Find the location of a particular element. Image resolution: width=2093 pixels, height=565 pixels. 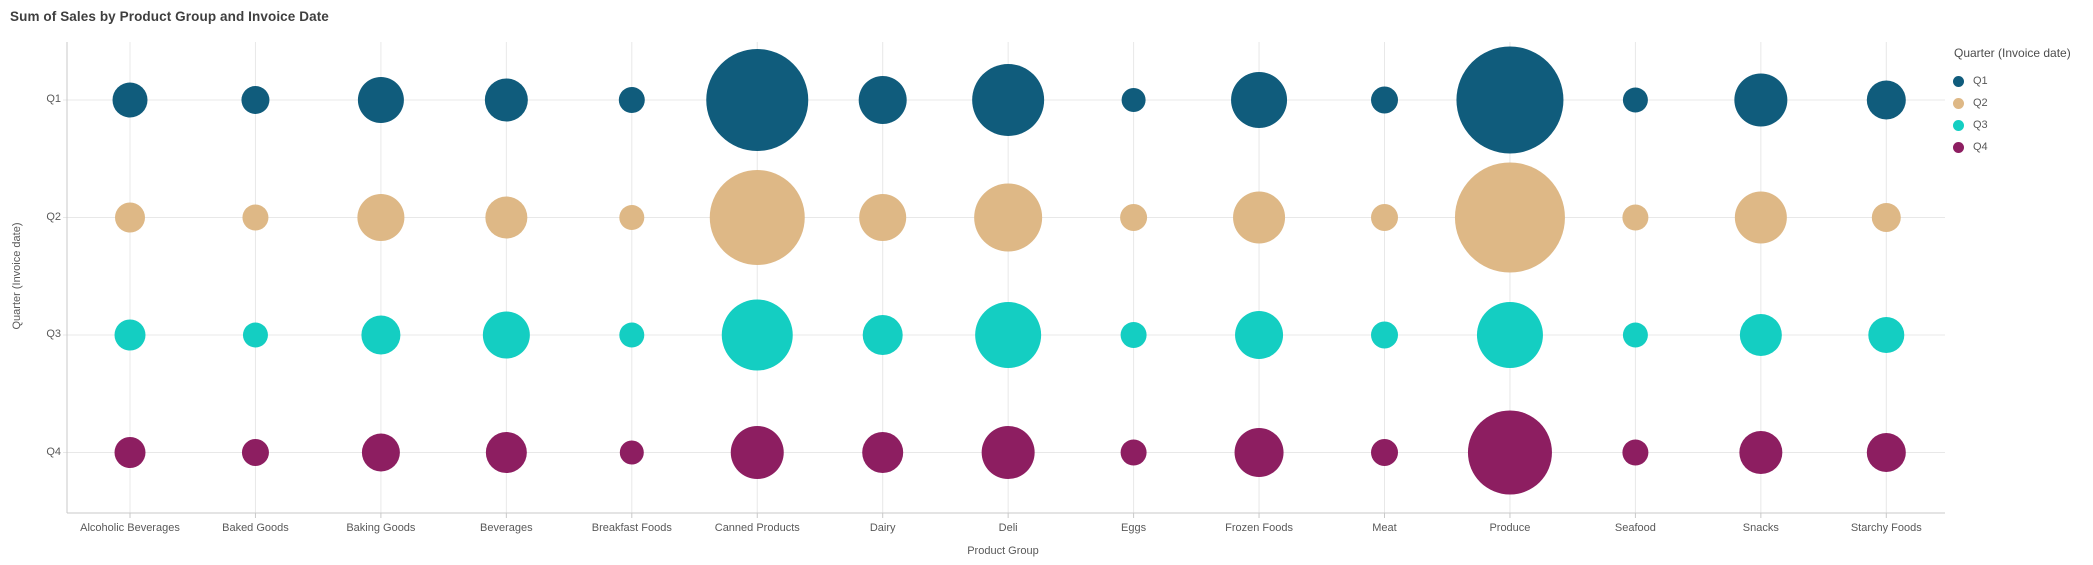

bubble-Q2-Alcoholic Beverages is located at coordinates (130, 217).